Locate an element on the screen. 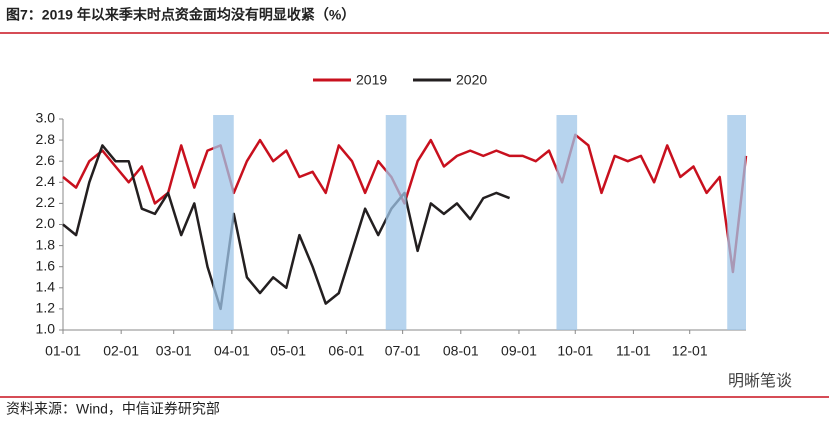 The image size is (829, 426). x-tick-label: 05-01 is located at coordinates (288, 351).